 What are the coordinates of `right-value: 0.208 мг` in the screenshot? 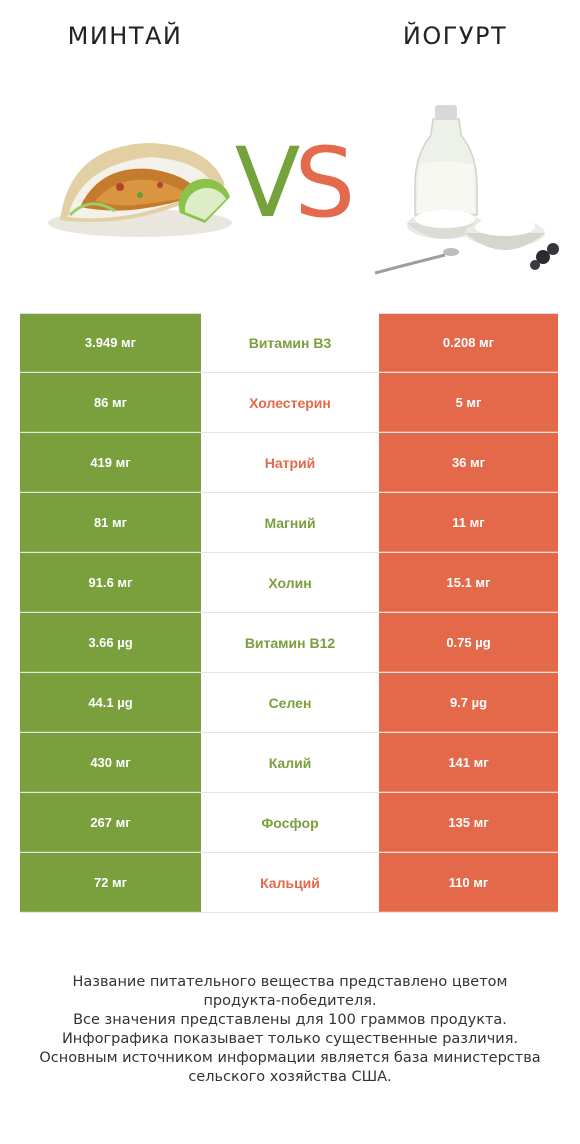 It's located at (468, 342).